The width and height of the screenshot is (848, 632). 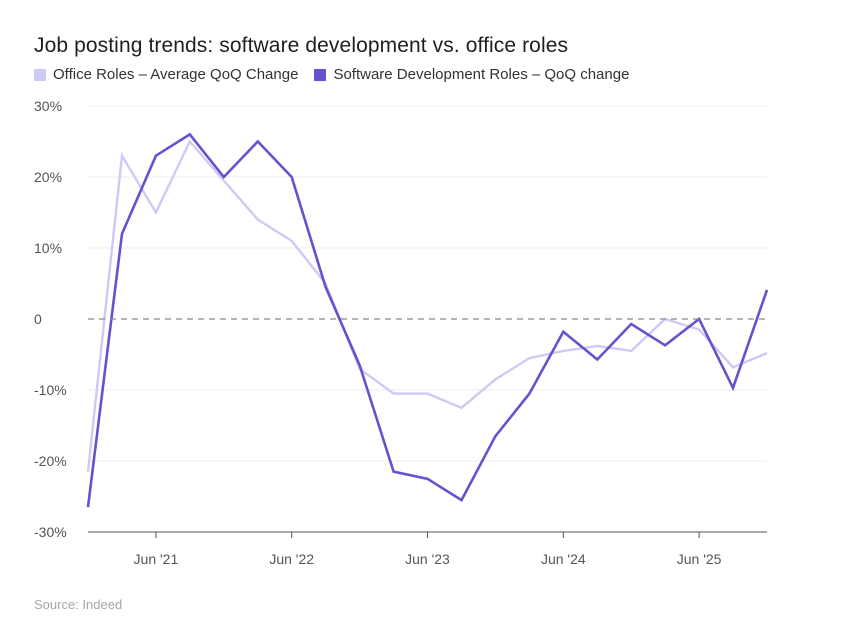 What do you see at coordinates (563, 559) in the screenshot?
I see `x-tick-label: Jun '24` at bounding box center [563, 559].